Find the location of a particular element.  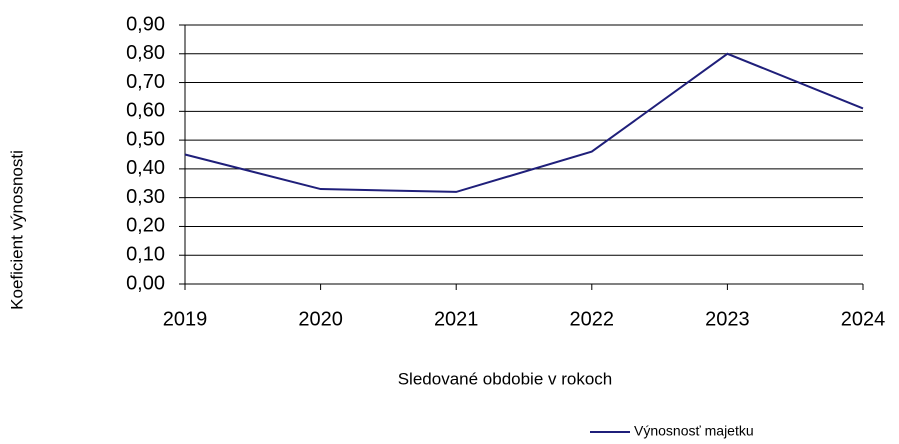

y-tick-label: 0,60 is located at coordinates (145, 111).